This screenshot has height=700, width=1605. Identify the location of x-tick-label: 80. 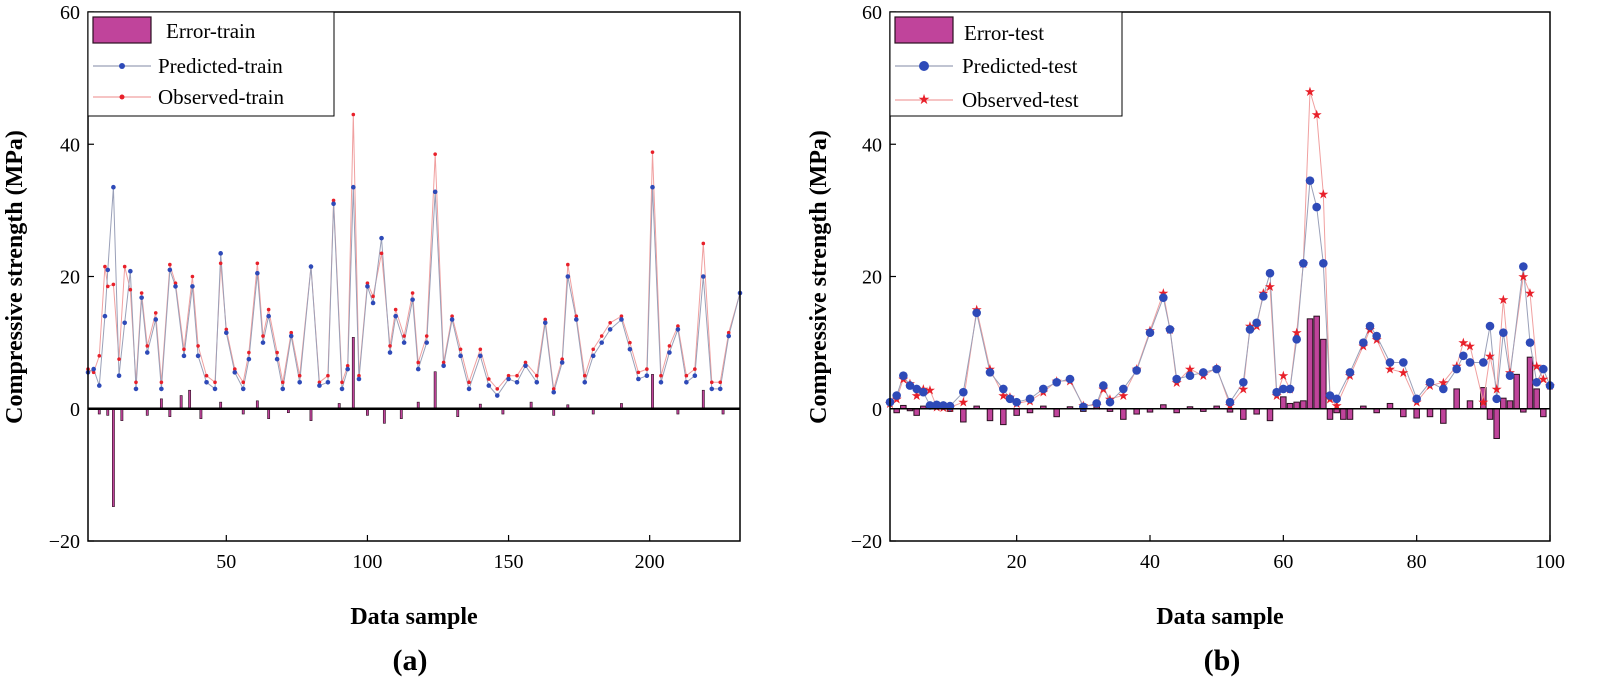
(1417, 562).